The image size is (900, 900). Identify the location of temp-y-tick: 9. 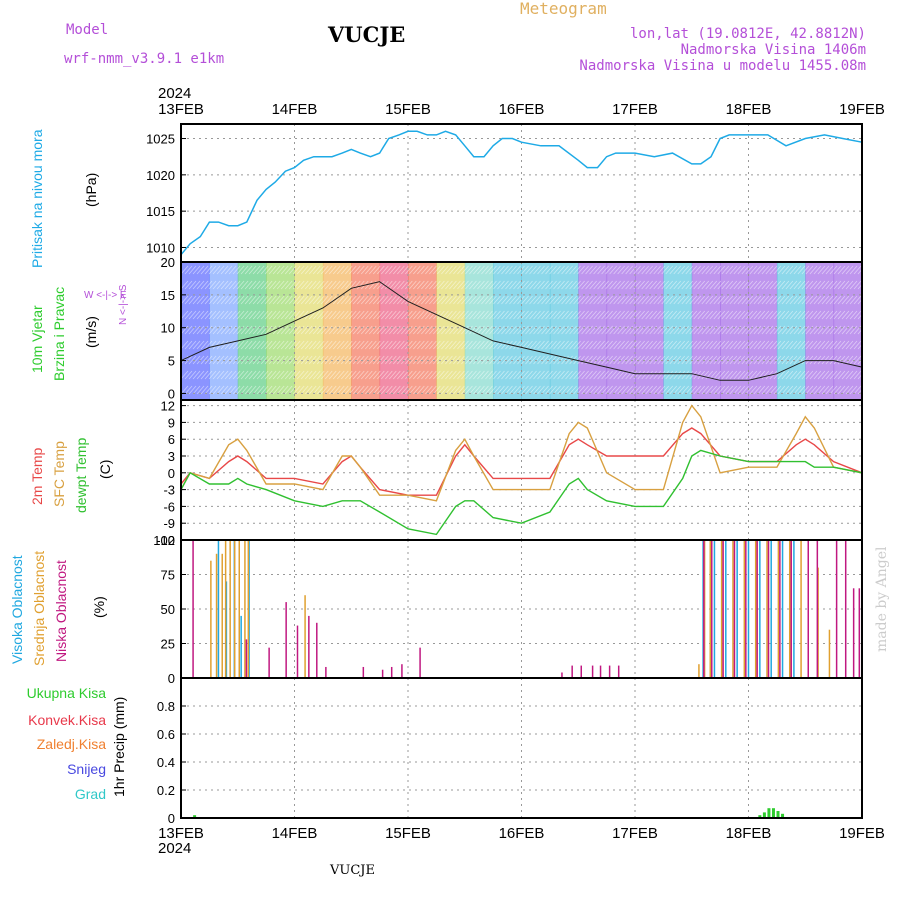
(171, 422).